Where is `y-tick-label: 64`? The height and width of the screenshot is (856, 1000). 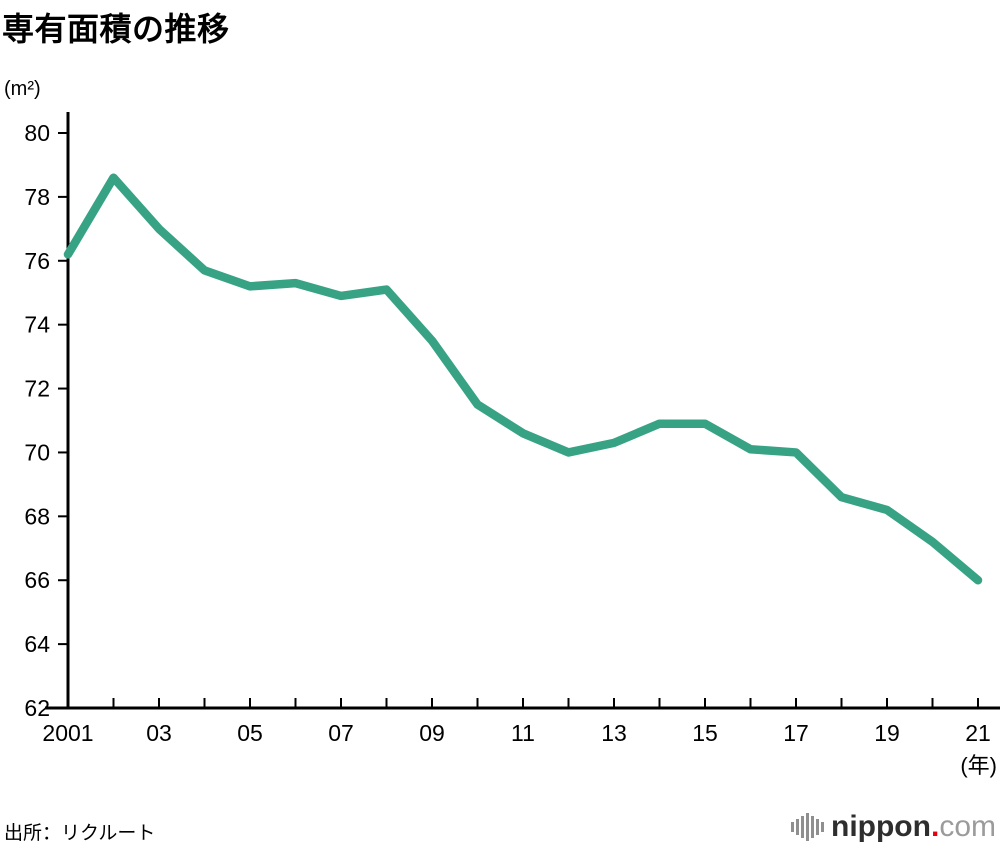 y-tick-label: 64 is located at coordinates (37, 644).